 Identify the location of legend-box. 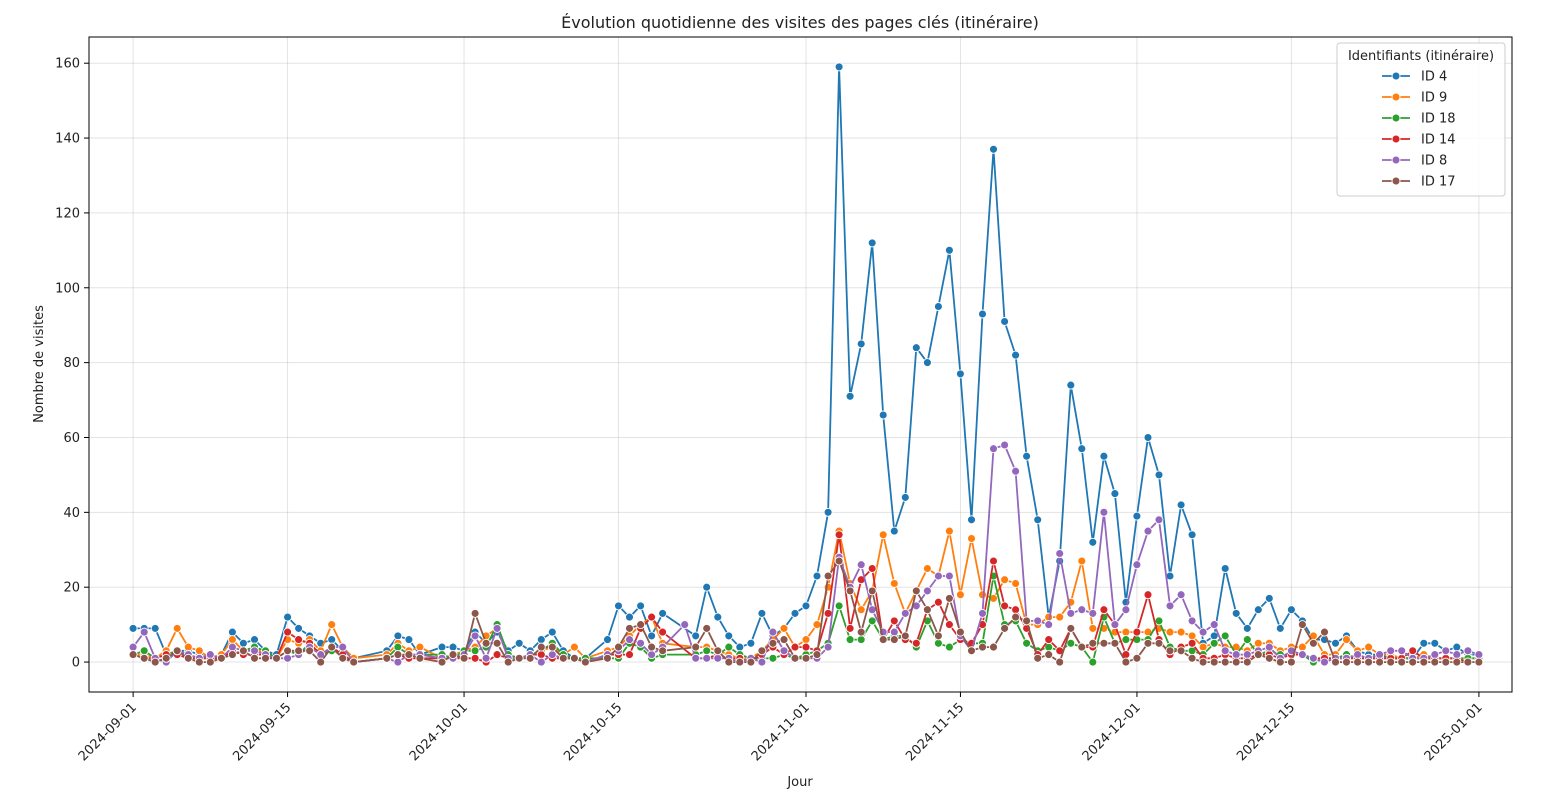
(1421, 119).